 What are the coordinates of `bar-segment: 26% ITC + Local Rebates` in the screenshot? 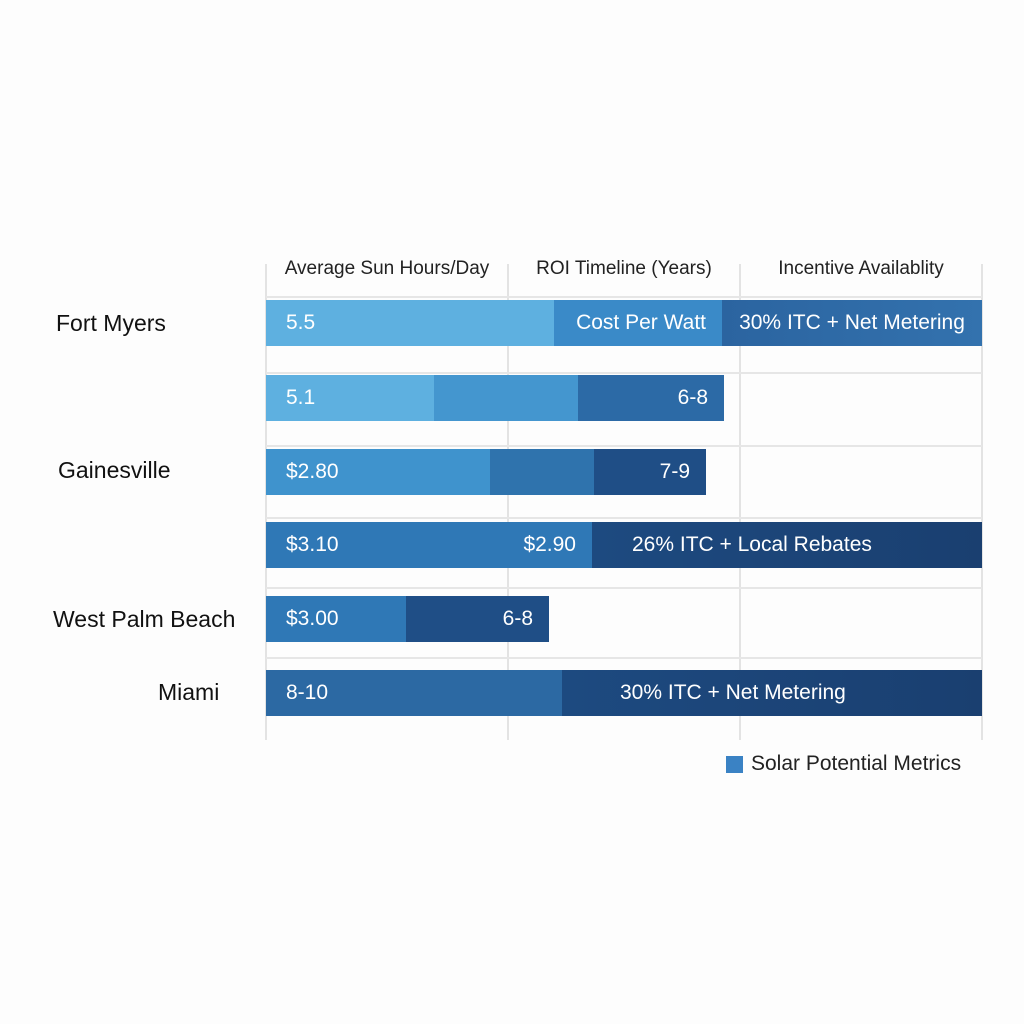 It's located at (787, 545).